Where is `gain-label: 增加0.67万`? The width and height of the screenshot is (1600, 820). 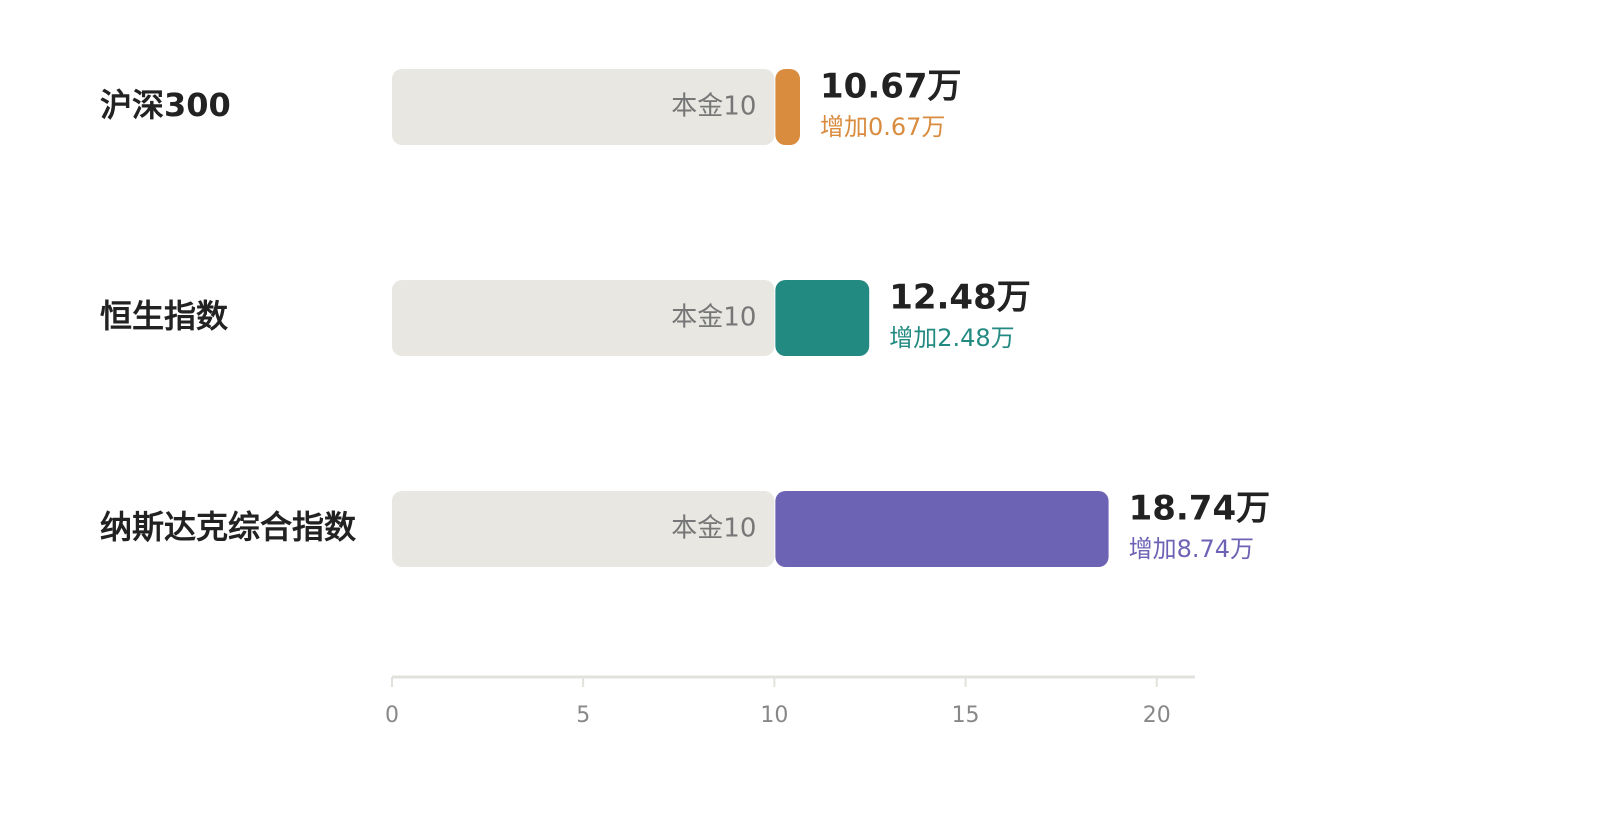 gain-label: 增加0.67万 is located at coordinates (882, 127).